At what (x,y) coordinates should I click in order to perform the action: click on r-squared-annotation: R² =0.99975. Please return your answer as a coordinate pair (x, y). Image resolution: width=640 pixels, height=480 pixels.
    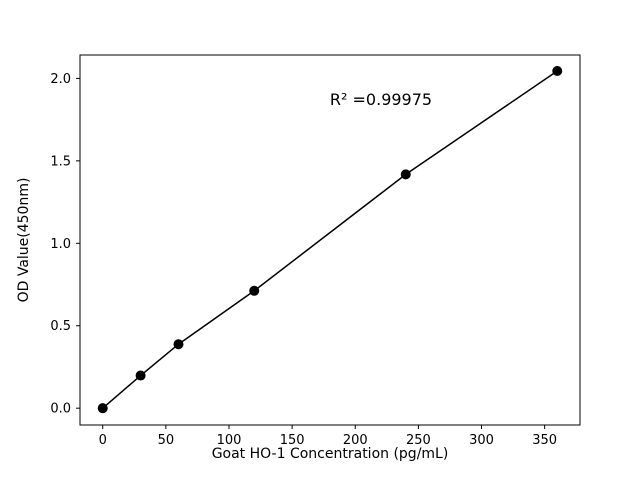
    Looking at the image, I should click on (381, 99).